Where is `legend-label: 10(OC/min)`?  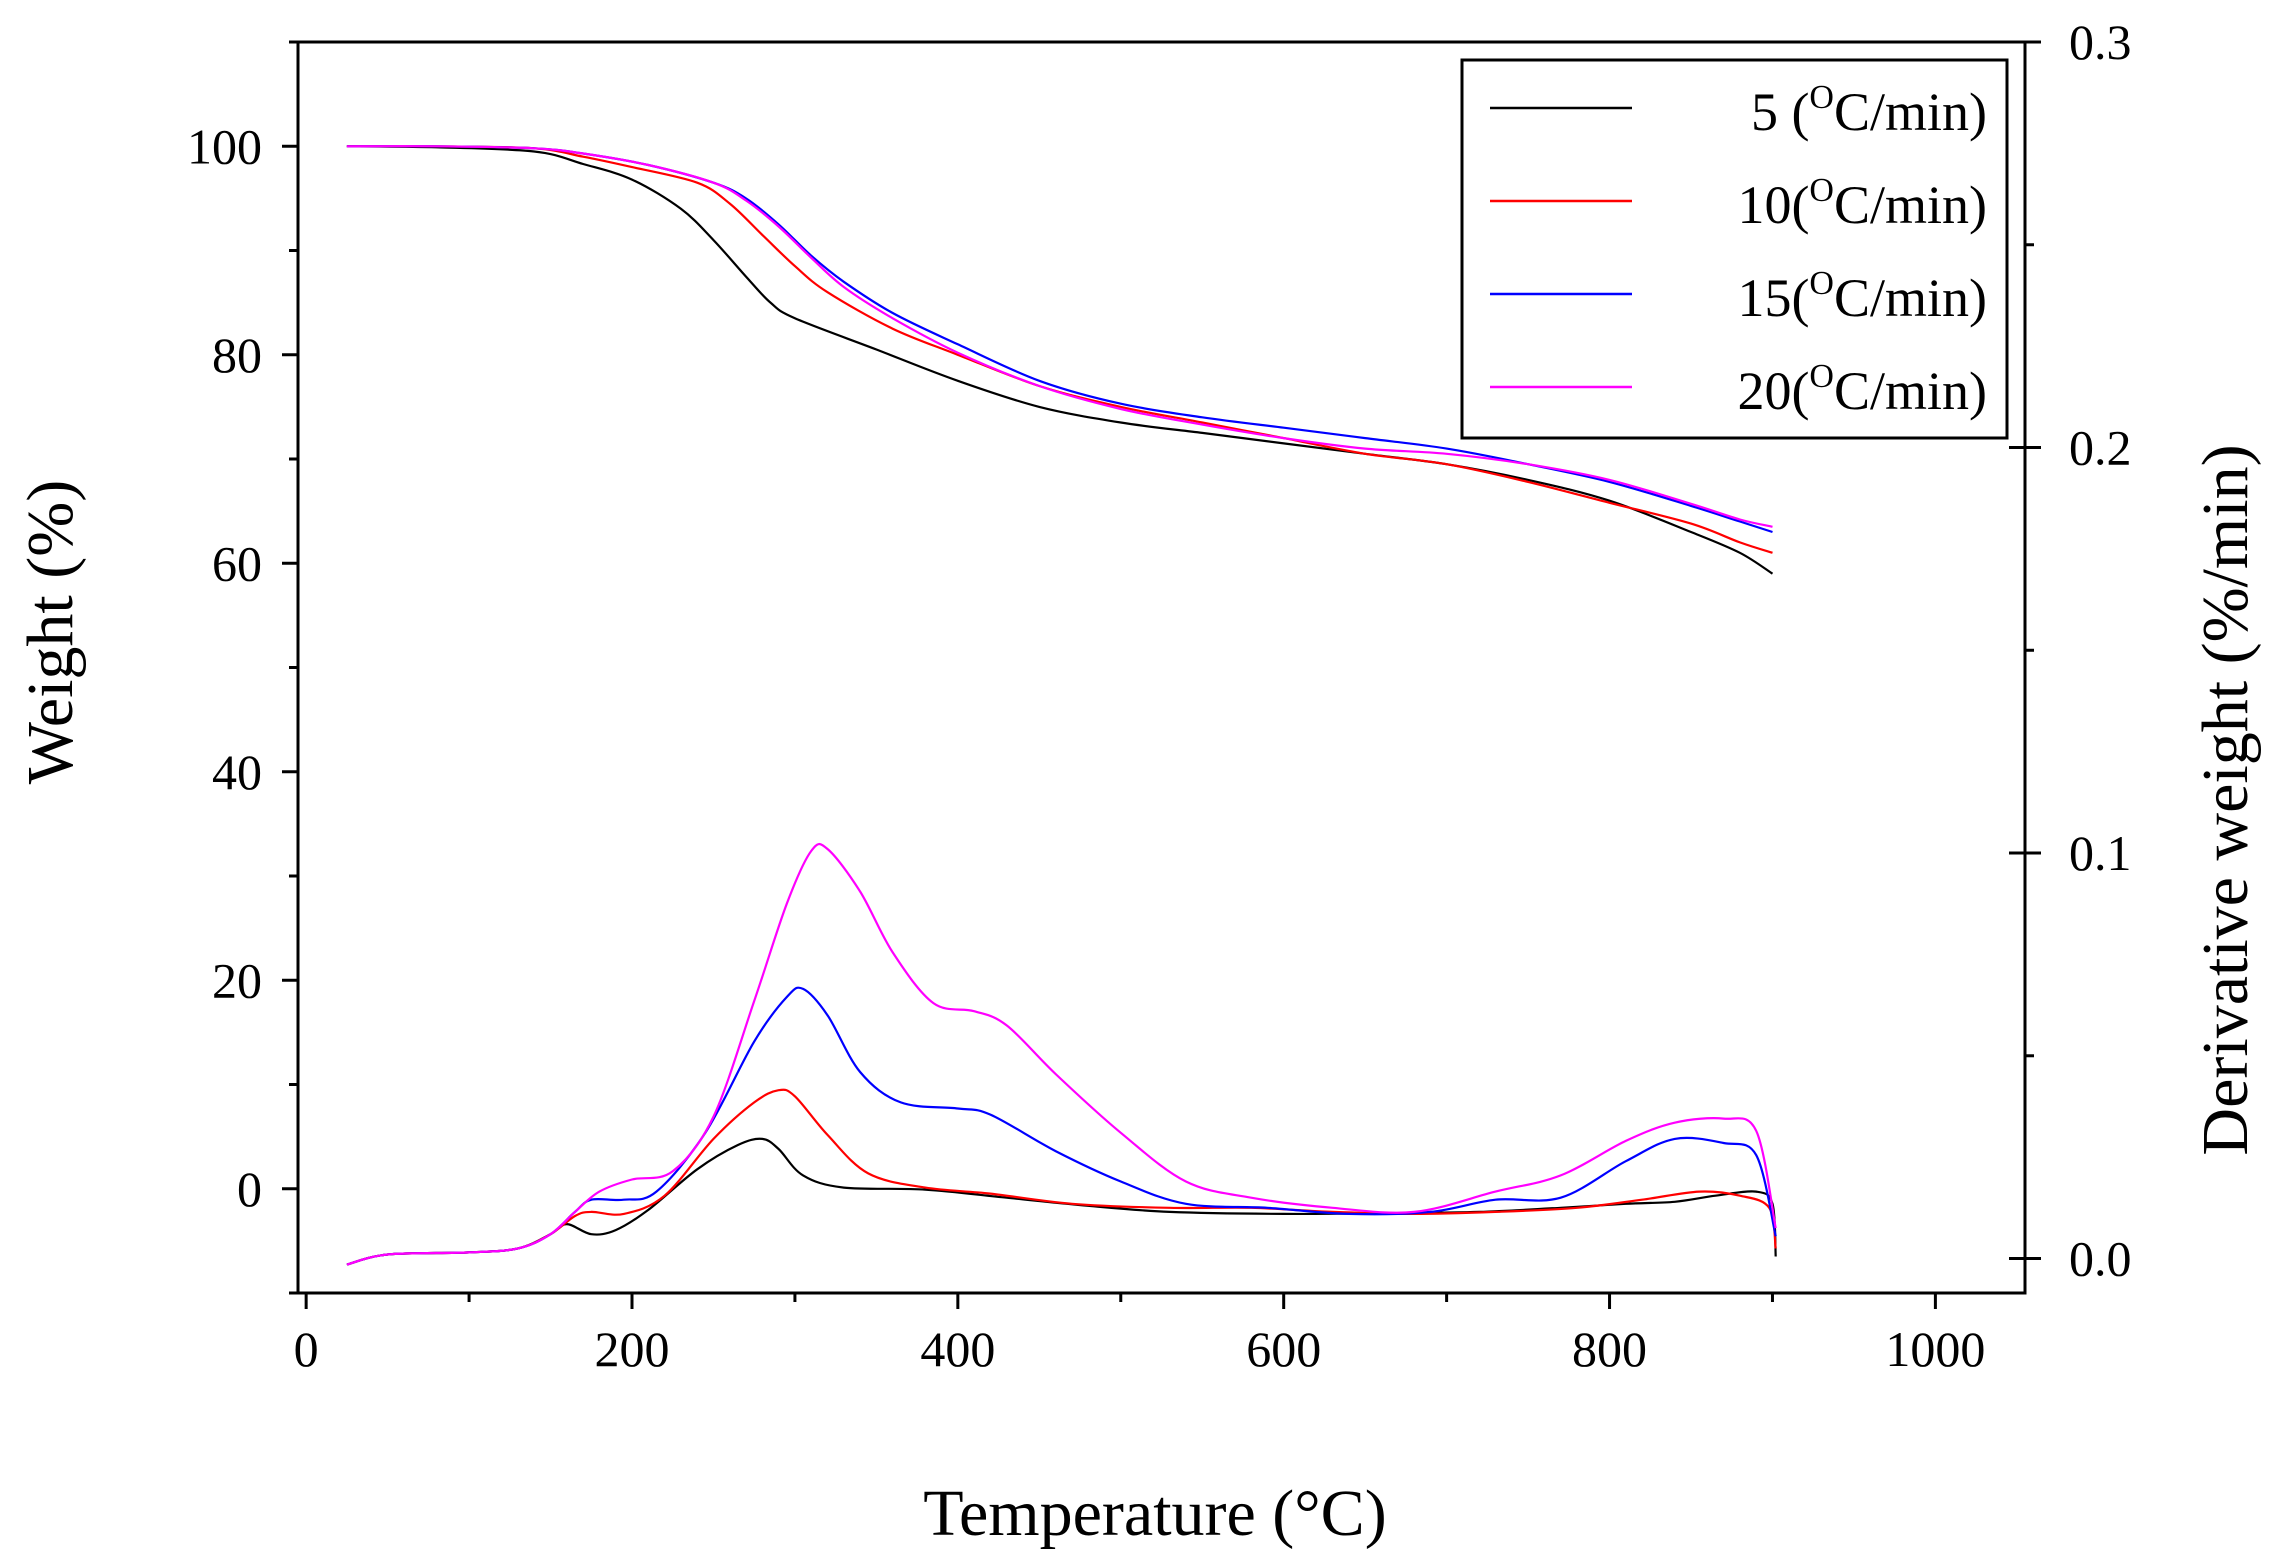
legend-label: 10(OC/min) is located at coordinates (1862, 203).